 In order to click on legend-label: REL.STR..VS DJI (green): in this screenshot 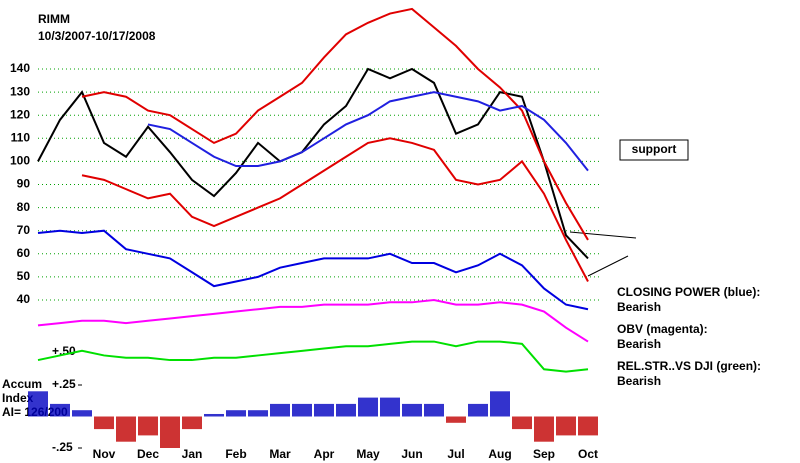, I will do `click(689, 366)`.